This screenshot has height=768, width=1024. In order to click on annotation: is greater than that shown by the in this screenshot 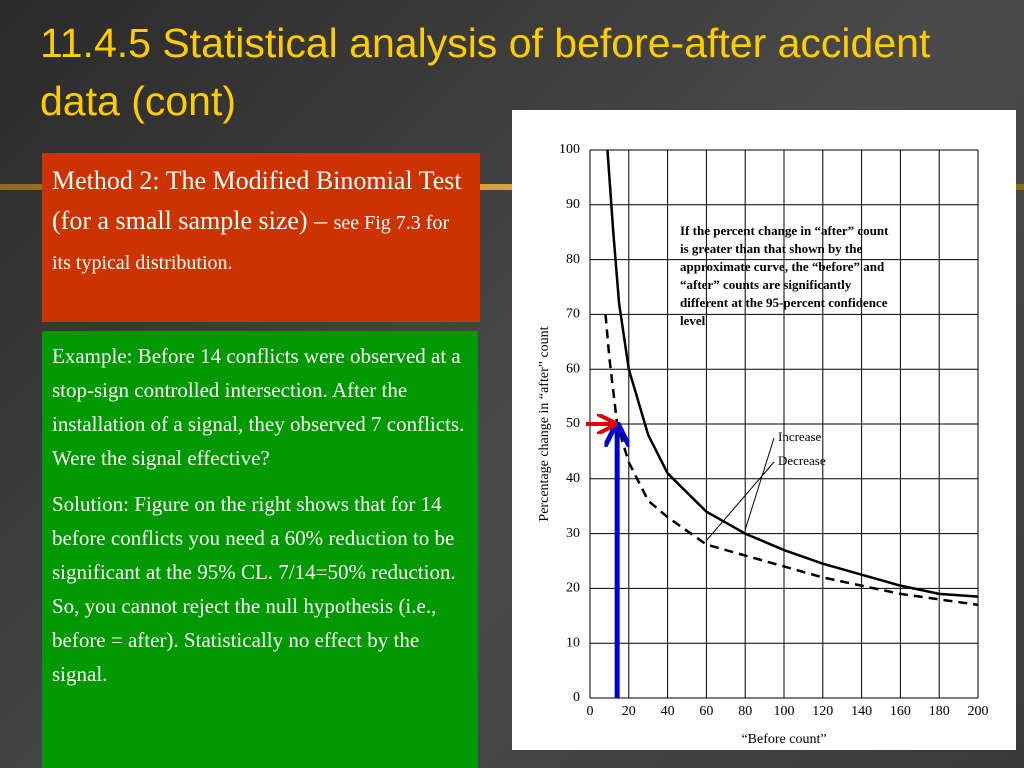, I will do `click(771, 248)`.